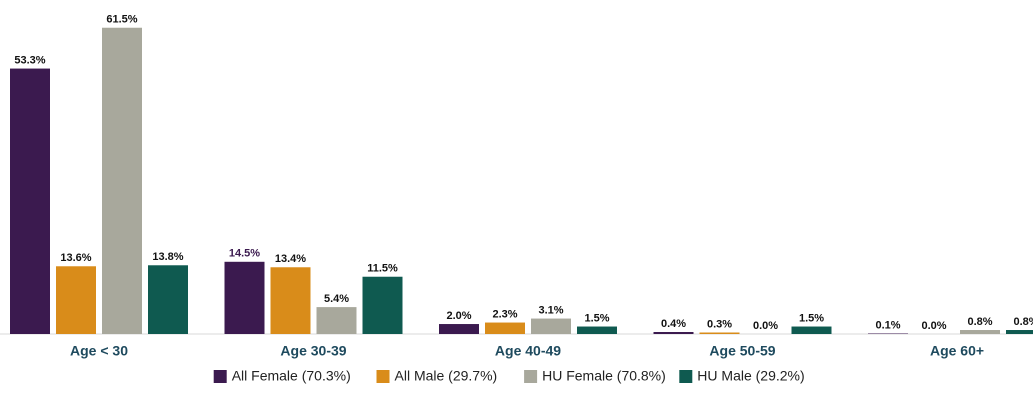 This screenshot has width=1033, height=414. I want to click on x-tick-label: Age 40-49, so click(528, 351).